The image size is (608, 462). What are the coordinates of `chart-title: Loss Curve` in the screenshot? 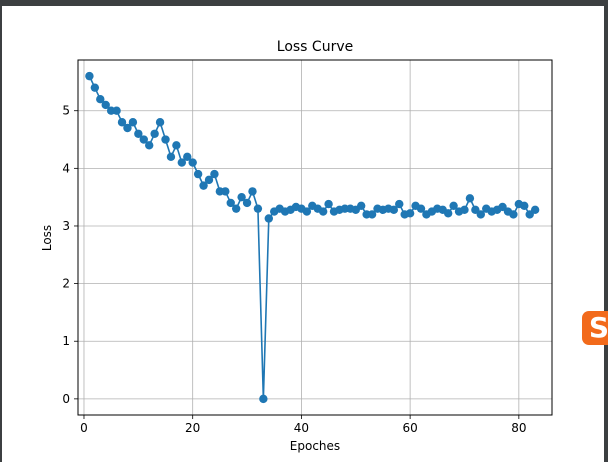 It's located at (315, 47).